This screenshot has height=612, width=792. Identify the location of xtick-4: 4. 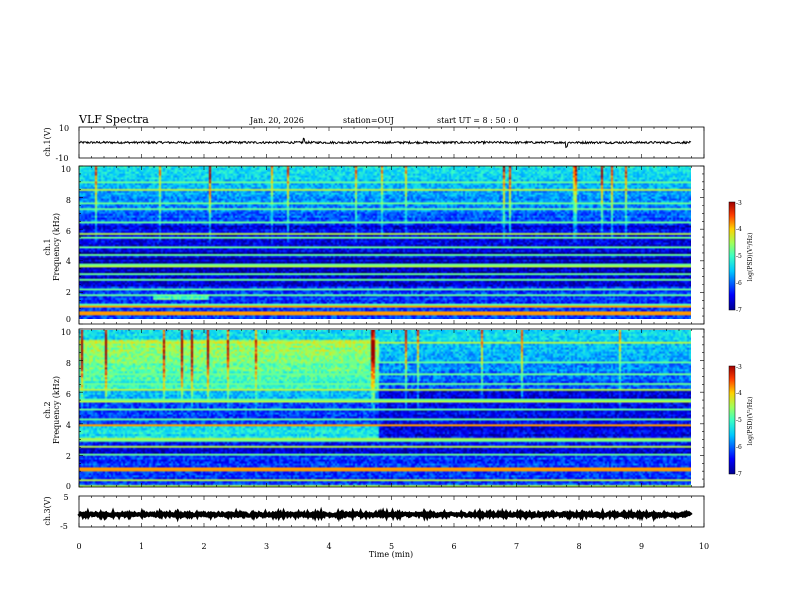
(328, 546).